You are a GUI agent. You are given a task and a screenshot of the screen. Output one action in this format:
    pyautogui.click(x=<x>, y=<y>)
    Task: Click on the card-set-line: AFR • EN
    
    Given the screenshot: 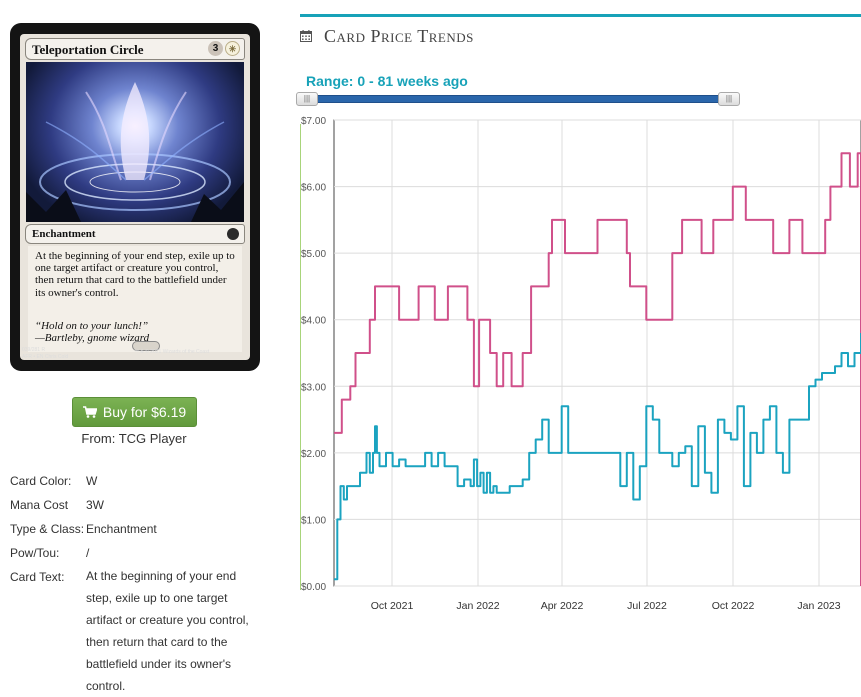 What is the action you would take?
    pyautogui.click(x=33, y=357)
    